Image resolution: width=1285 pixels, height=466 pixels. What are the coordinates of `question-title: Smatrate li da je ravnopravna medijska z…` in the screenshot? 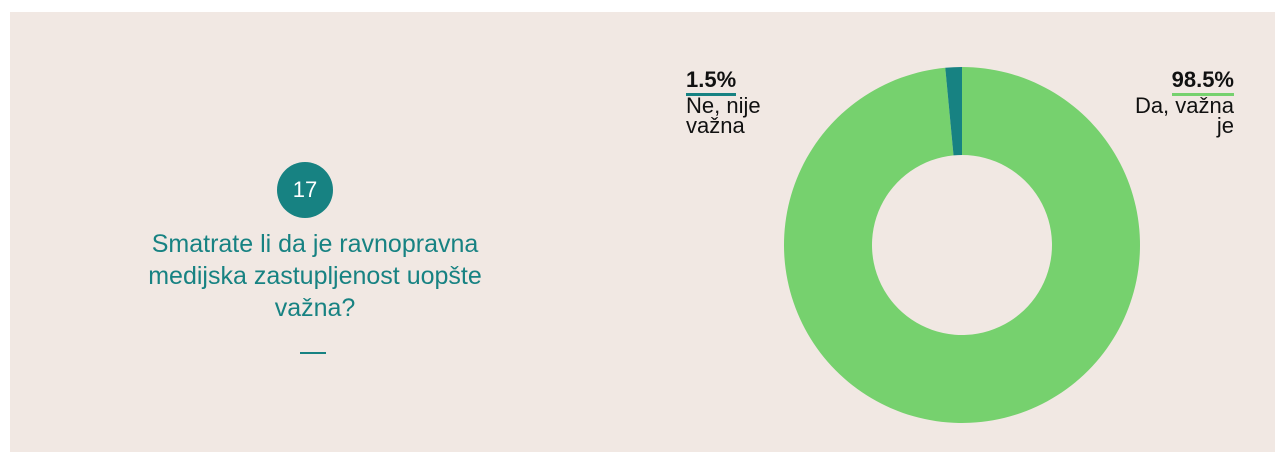 It's located at (315, 276).